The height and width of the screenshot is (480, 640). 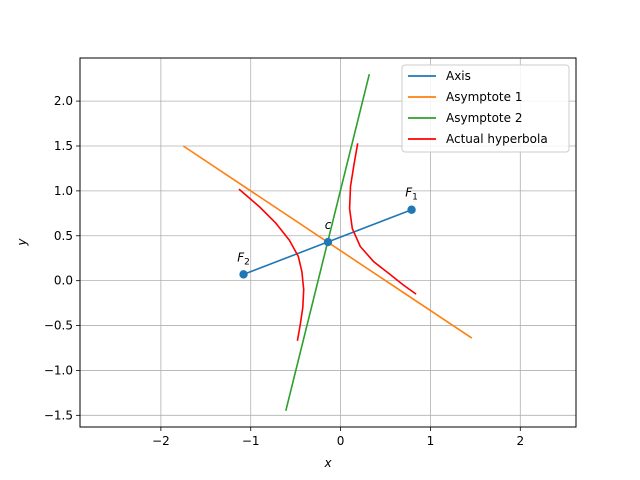 I want to click on x-tick-label: −2, so click(x=161, y=441).